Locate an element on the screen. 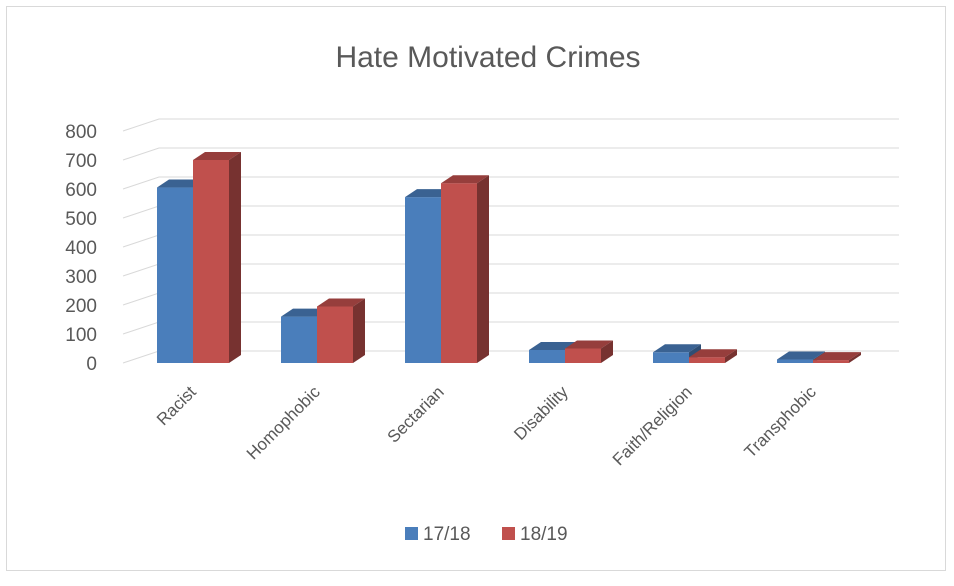 This screenshot has height=586, width=954. y-axis-ticks: 0 100 200 300 400 500 600 700 800 is located at coordinates (81, 248).